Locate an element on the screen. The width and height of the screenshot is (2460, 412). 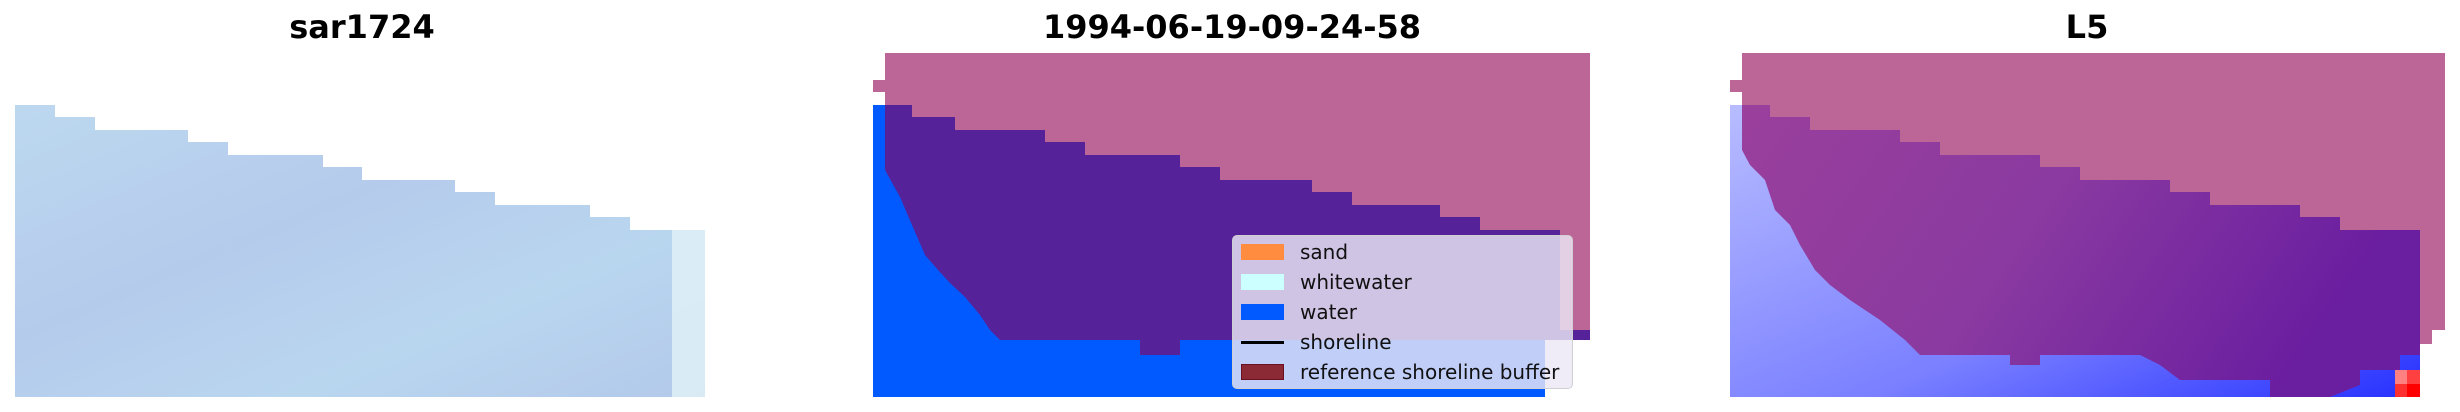
legend-label: whitewater is located at coordinates (1356, 282).